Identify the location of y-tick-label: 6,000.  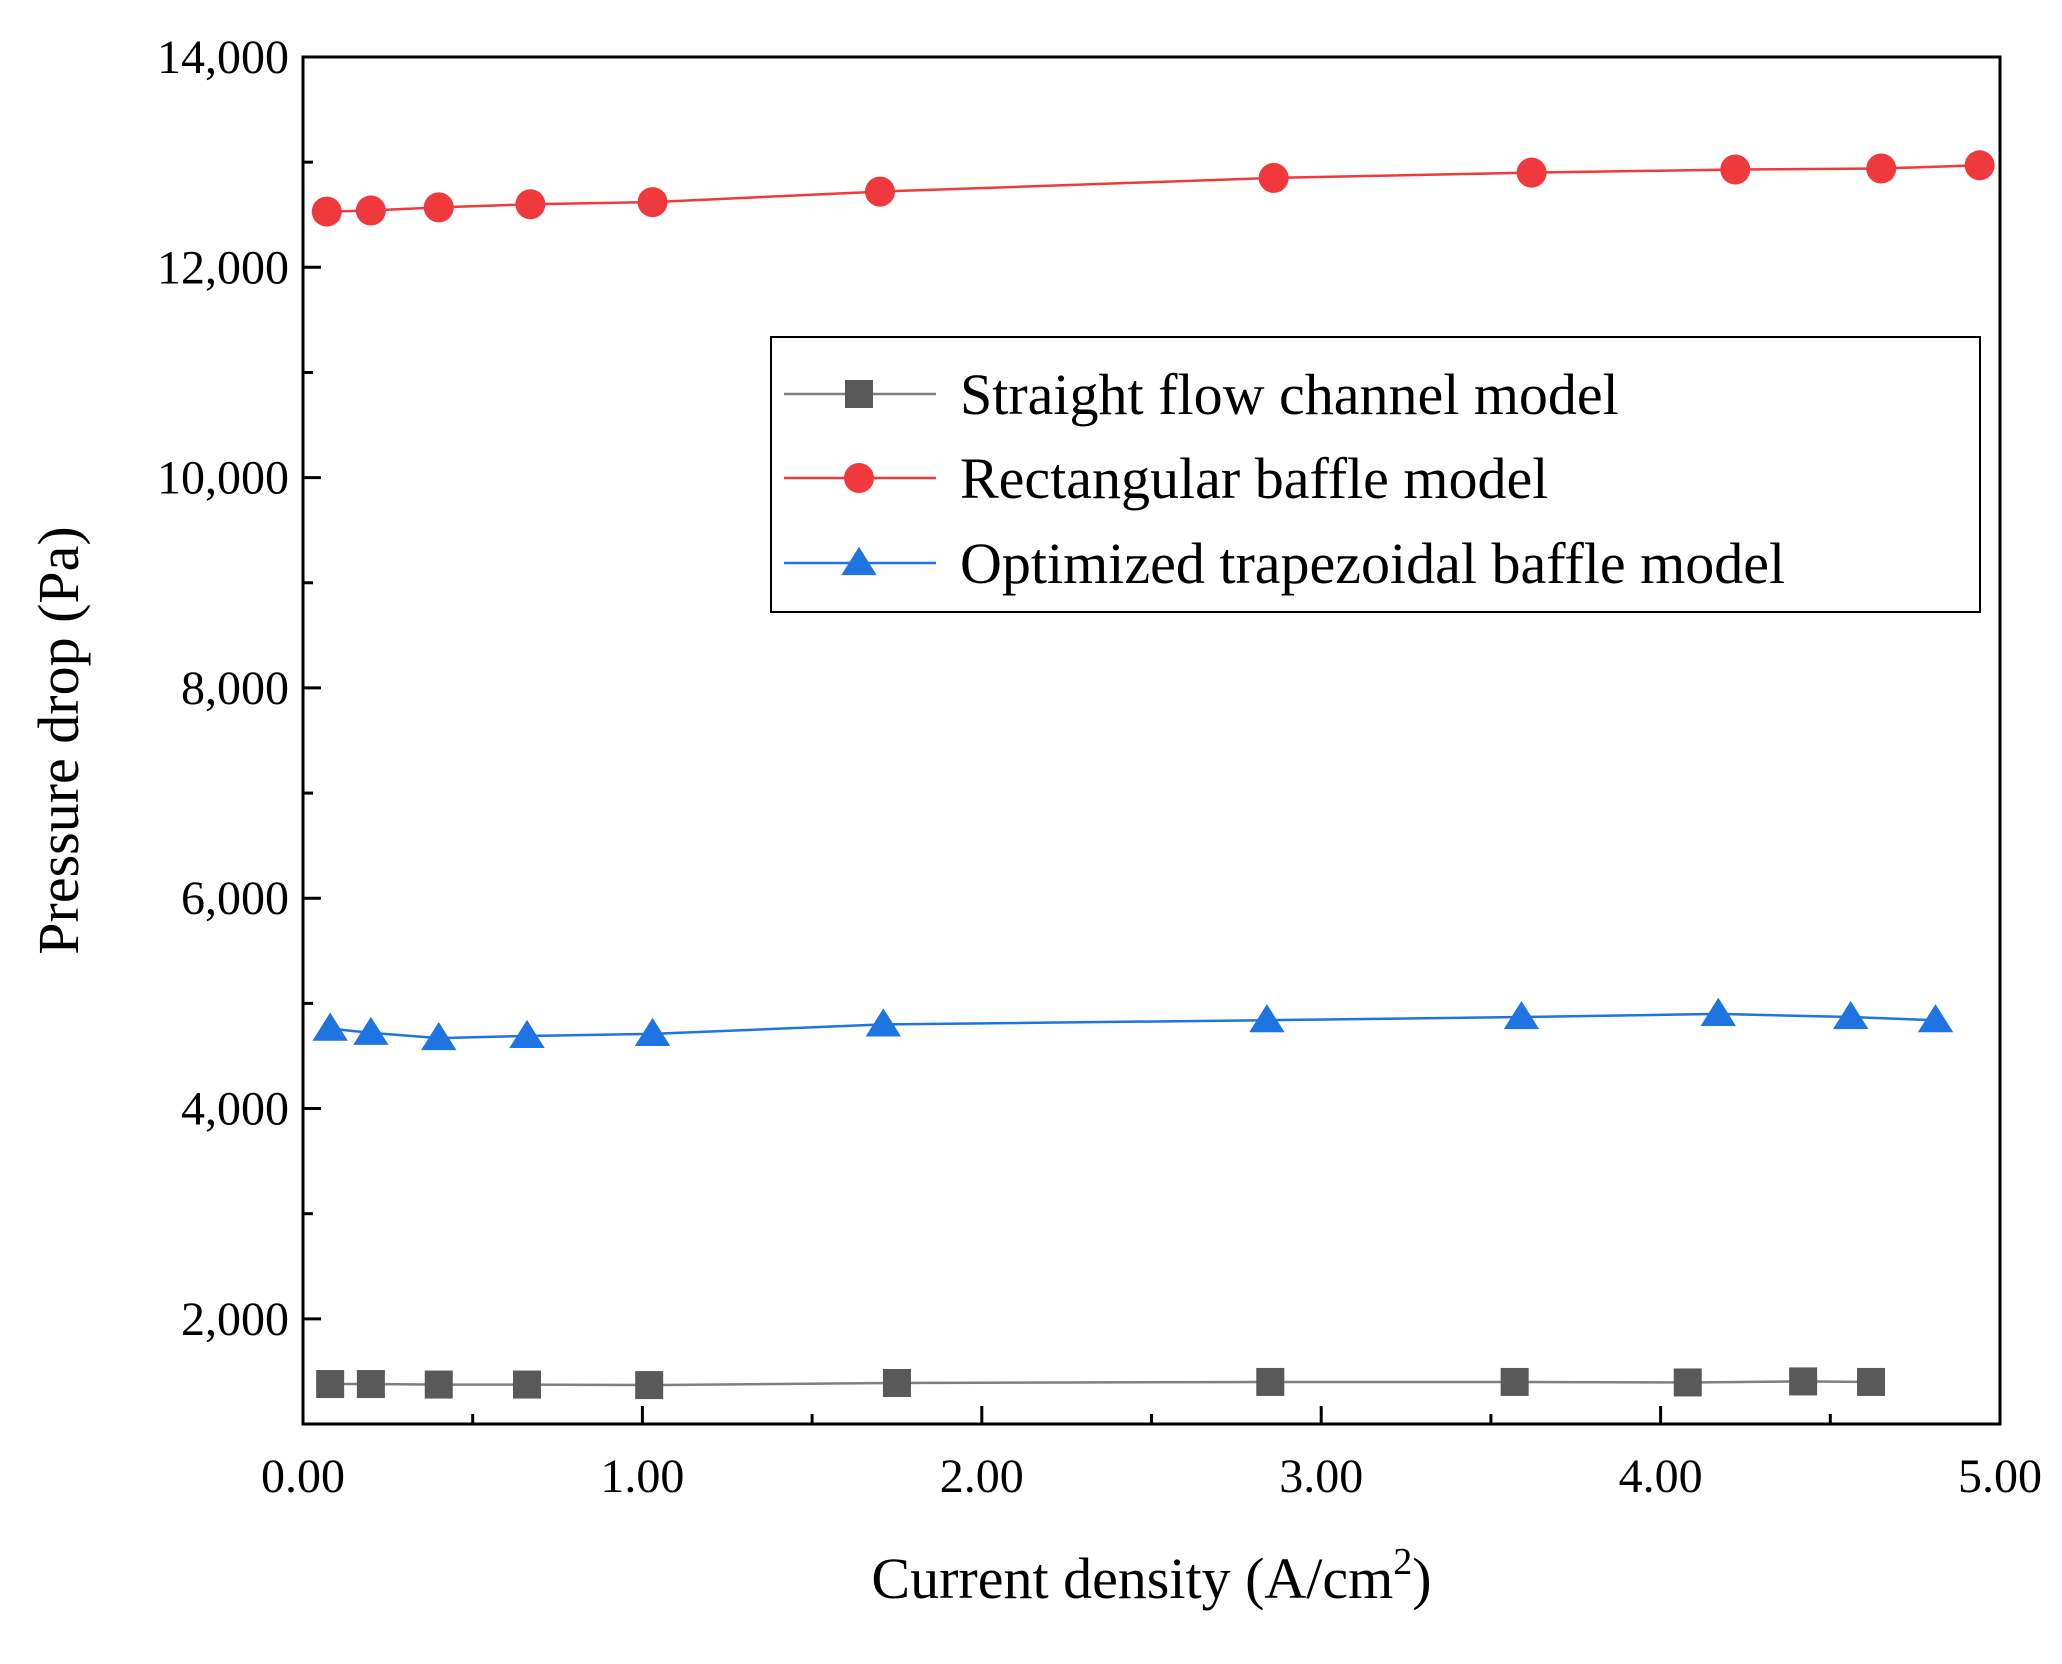
(235, 898).